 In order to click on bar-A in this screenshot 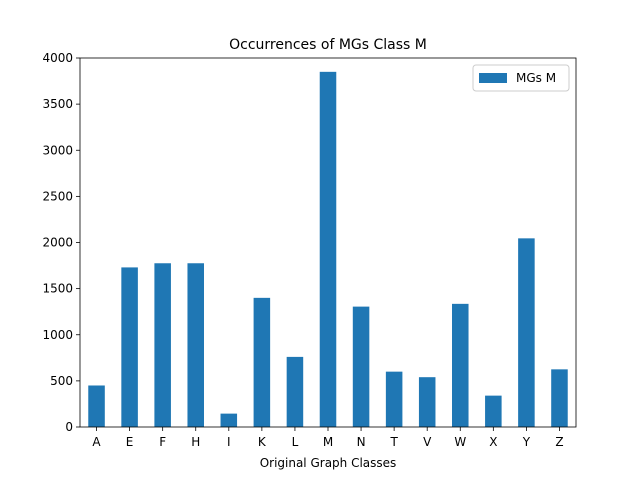, I will do `click(96, 406)`.